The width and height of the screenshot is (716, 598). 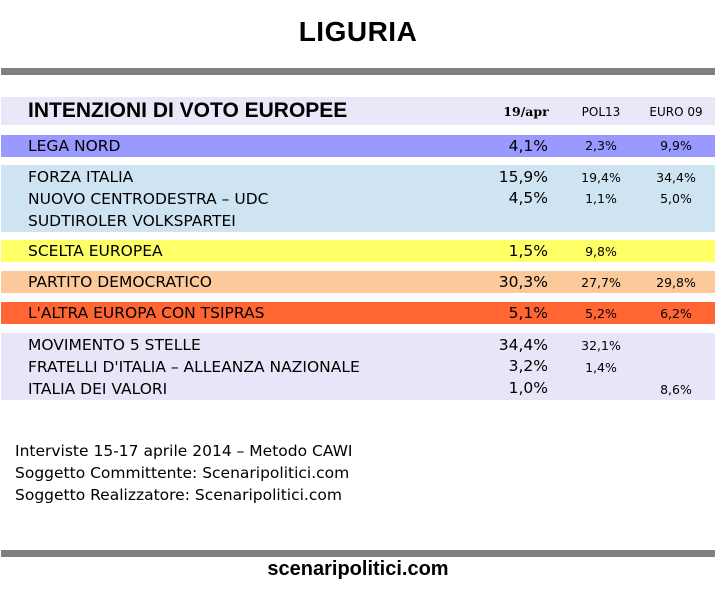 What do you see at coordinates (358, 198) in the screenshot?
I see `group-band-centrodestra` at bounding box center [358, 198].